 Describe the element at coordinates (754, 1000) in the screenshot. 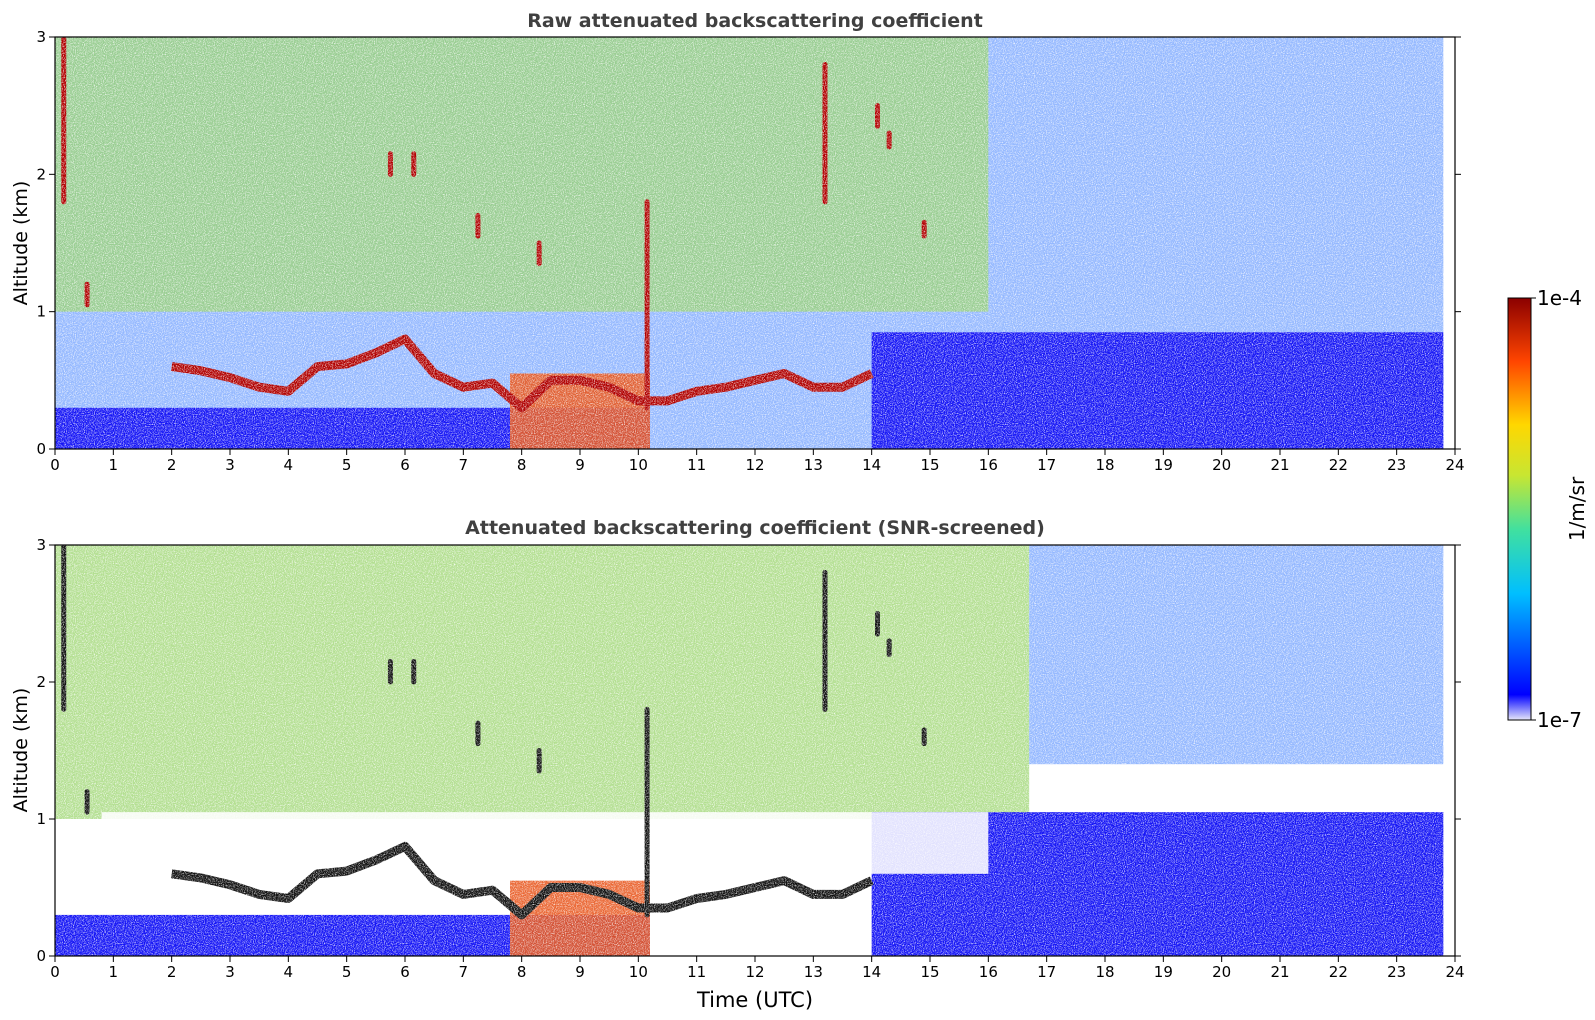

I see `x-axis-label: Time (UTC)` at that location.